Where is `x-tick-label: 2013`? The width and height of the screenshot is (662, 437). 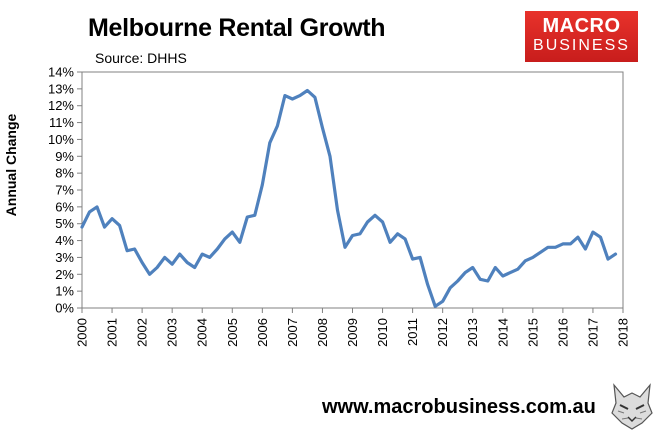 x-tick-label: 2013 is located at coordinates (472, 332).